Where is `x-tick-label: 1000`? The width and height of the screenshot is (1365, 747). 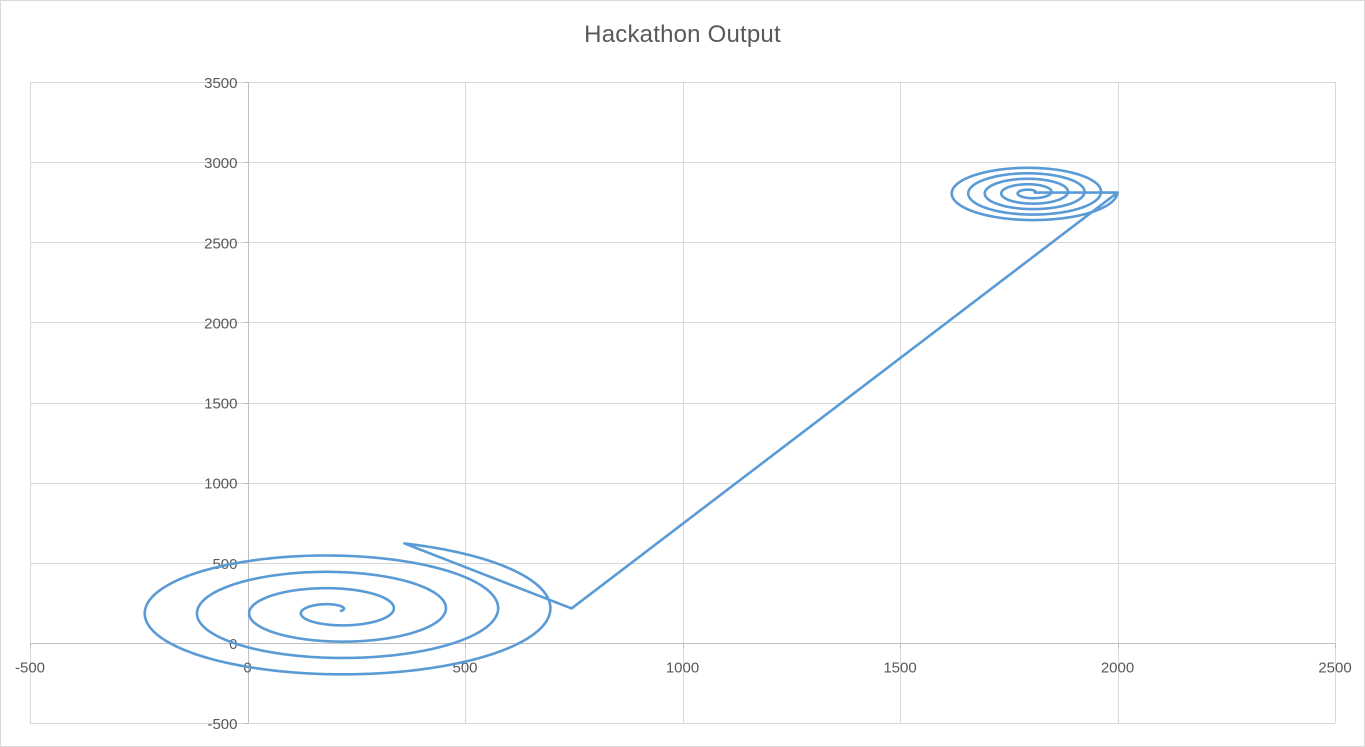
x-tick-label: 1000 is located at coordinates (682, 668).